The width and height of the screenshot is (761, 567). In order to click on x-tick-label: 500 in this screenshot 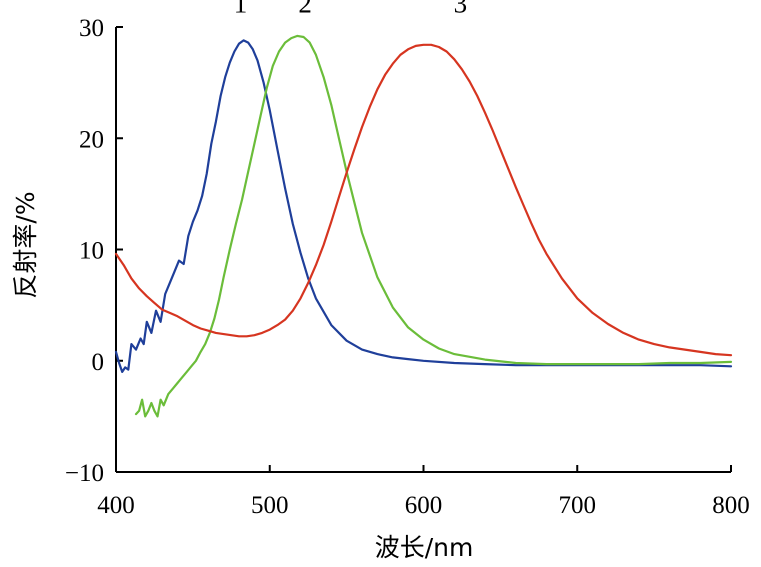, I will do `click(270, 505)`.